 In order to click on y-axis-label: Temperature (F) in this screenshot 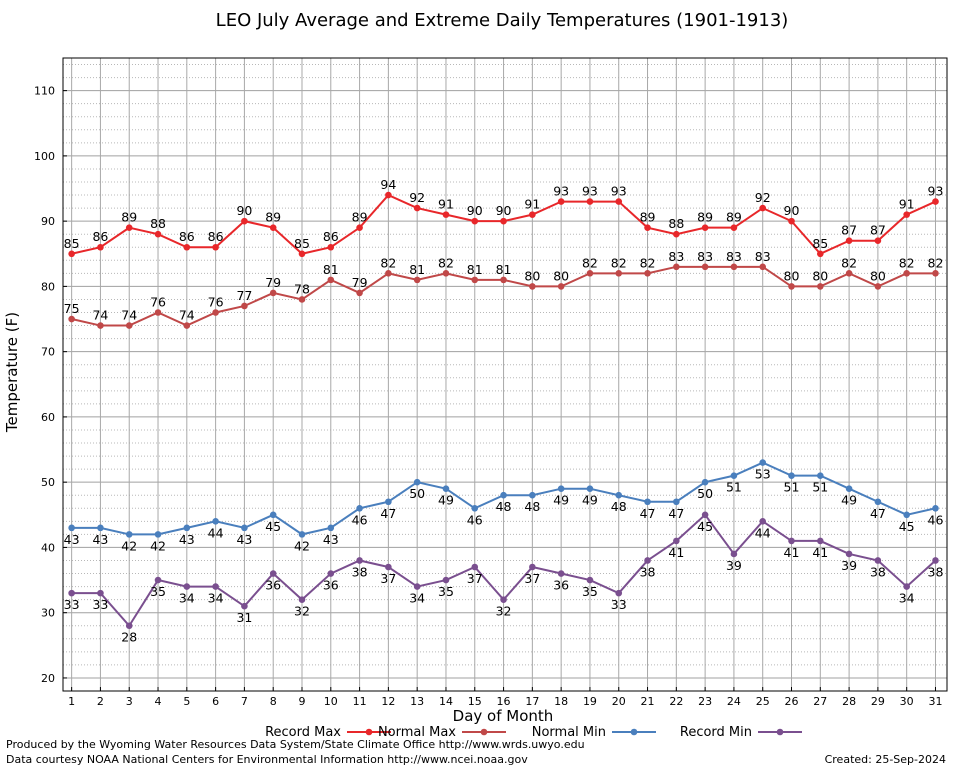, I will do `click(12, 372)`.